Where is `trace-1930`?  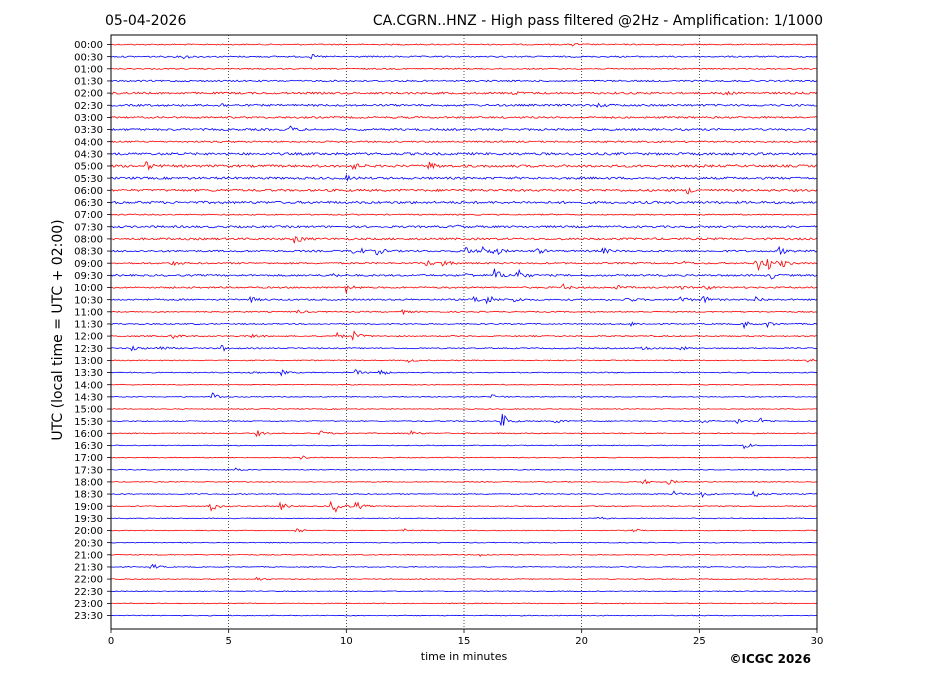
trace-1930 is located at coordinates (463, 518).